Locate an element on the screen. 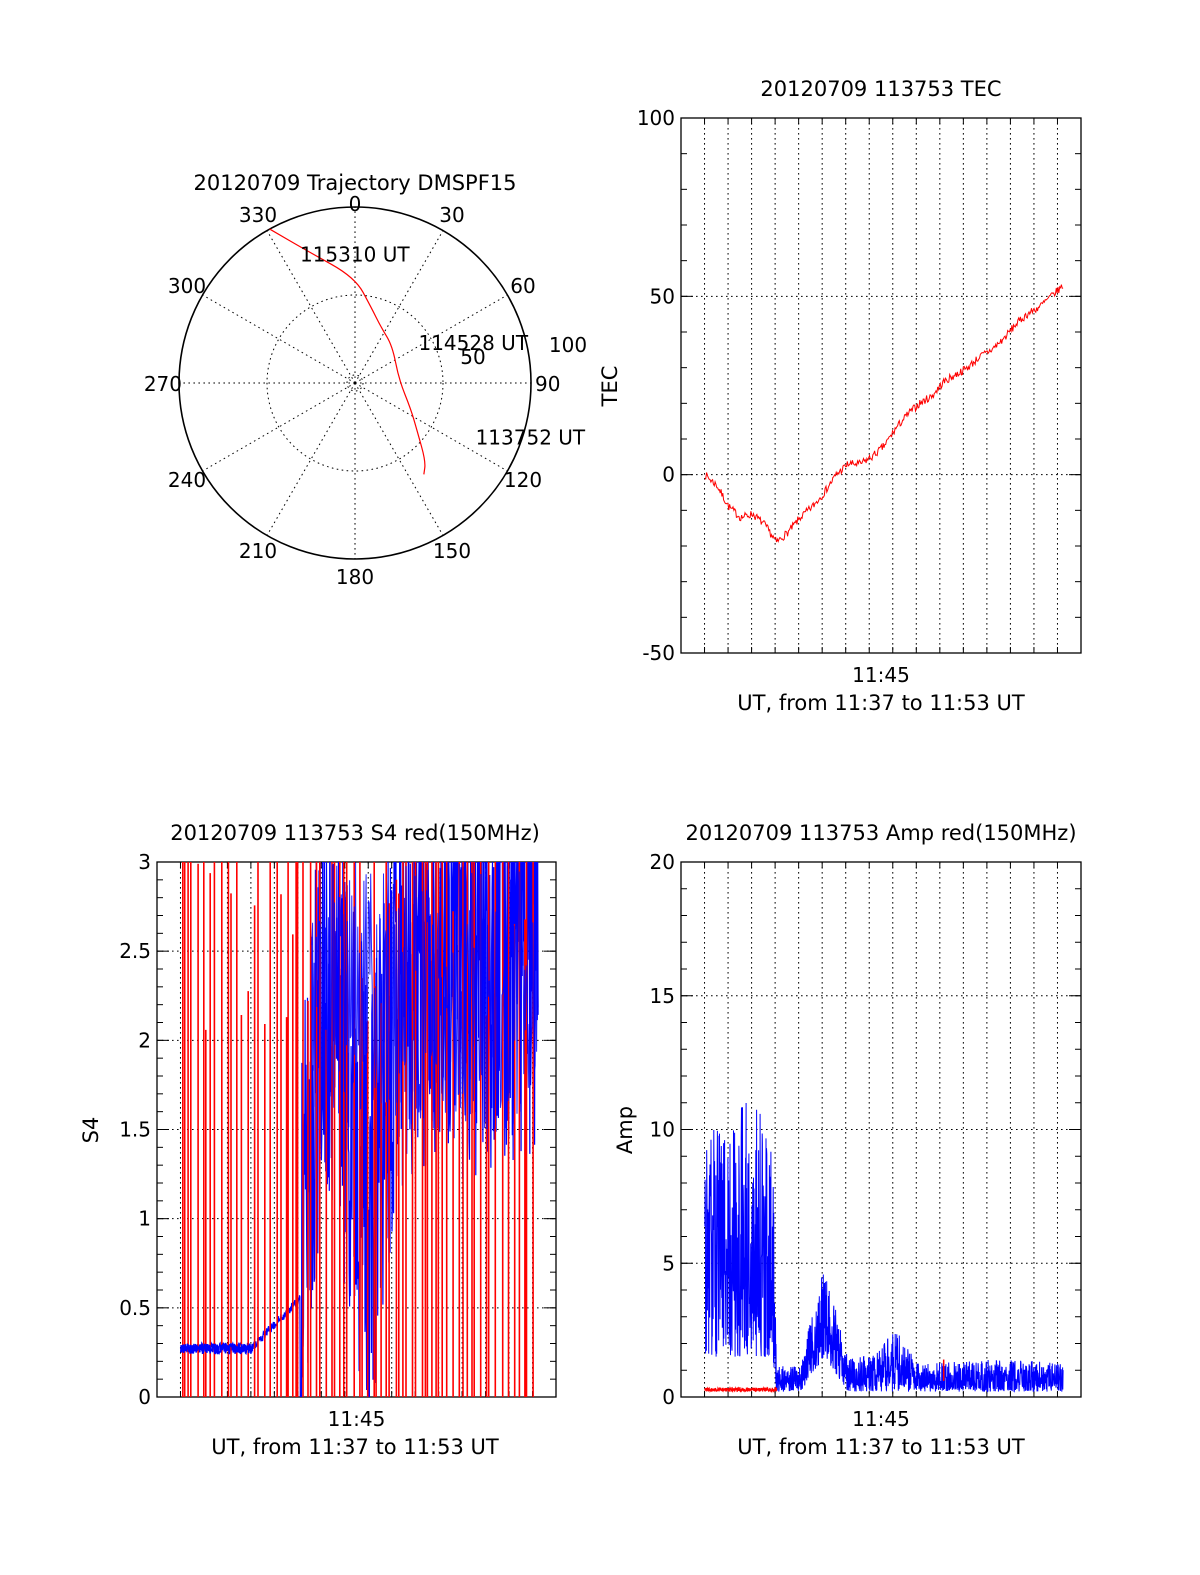 This screenshot has height=1575, width=1200. trajectory-time-label-2: 113752 UT is located at coordinates (531, 438).